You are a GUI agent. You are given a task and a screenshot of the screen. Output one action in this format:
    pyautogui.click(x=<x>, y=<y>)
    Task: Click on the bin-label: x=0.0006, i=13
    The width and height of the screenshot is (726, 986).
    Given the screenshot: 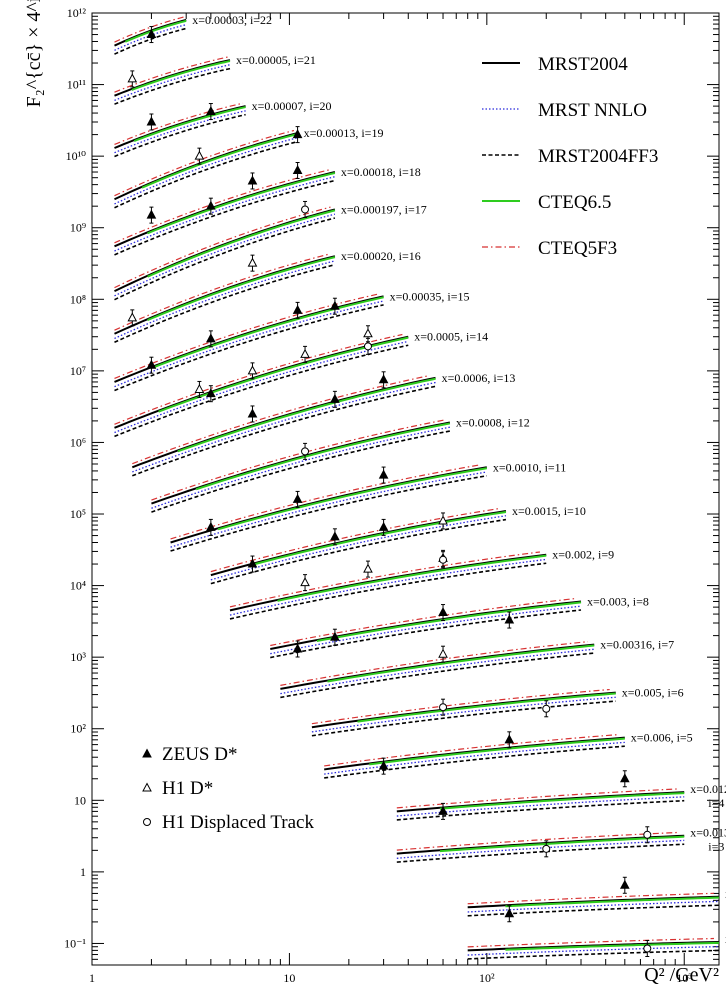 What is the action you would take?
    pyautogui.click(x=479, y=378)
    